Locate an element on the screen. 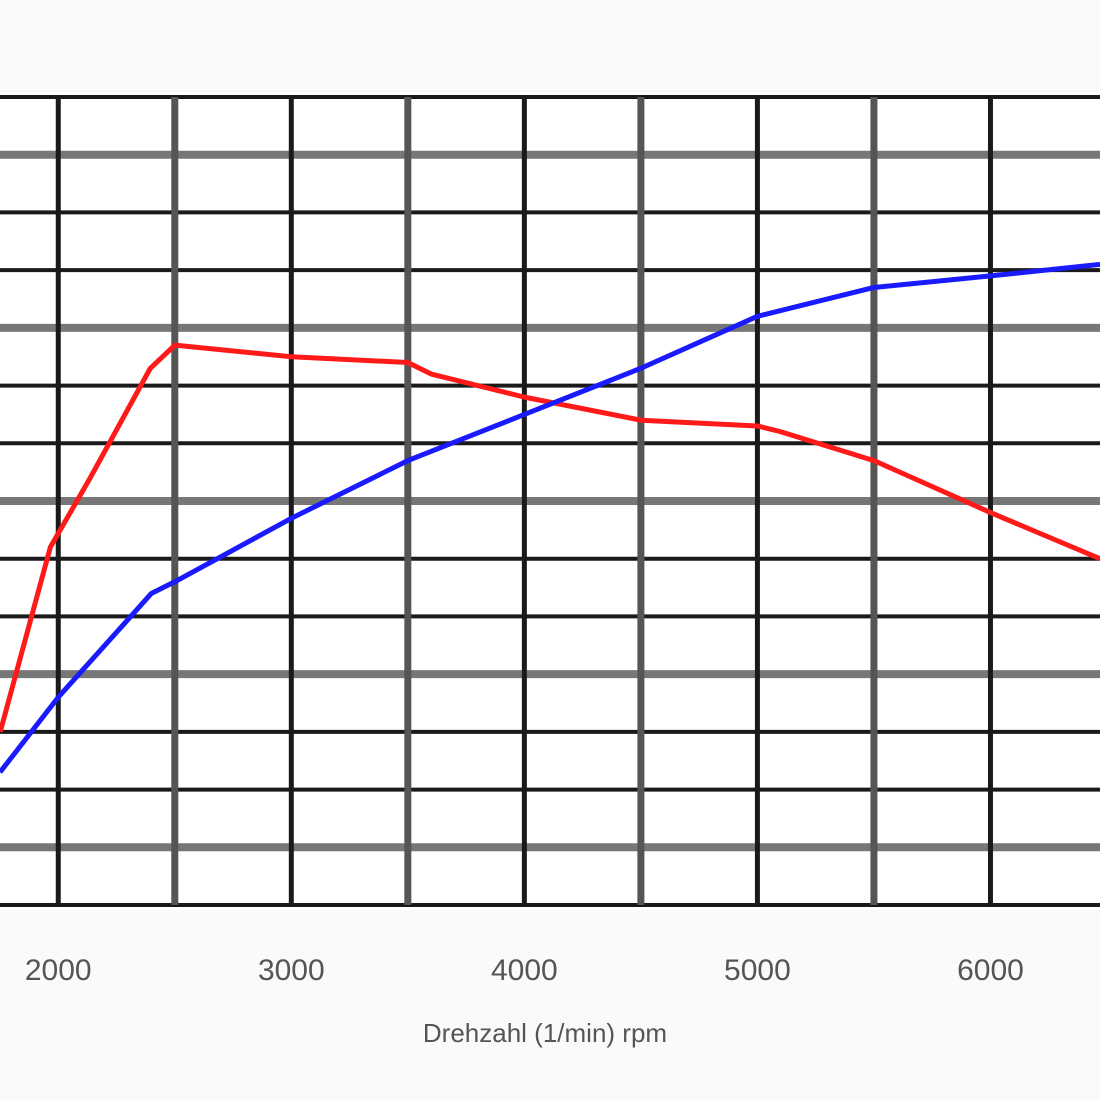 The height and width of the screenshot is (1100, 1100). x-tick-label: 2000 is located at coordinates (58, 970).